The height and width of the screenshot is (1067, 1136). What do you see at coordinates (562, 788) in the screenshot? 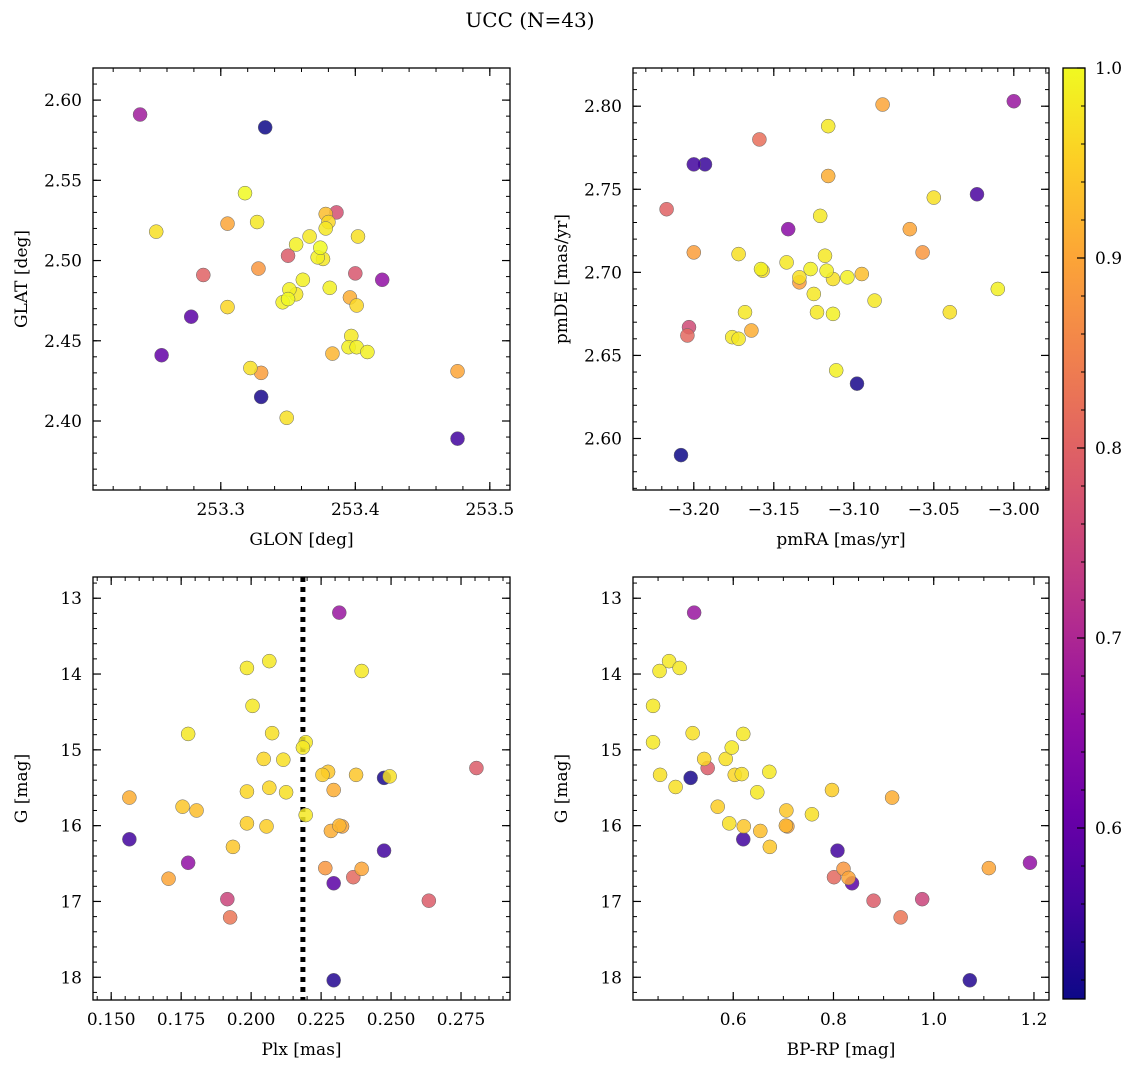
I see `y-axis-label: G [mag]` at bounding box center [562, 788].